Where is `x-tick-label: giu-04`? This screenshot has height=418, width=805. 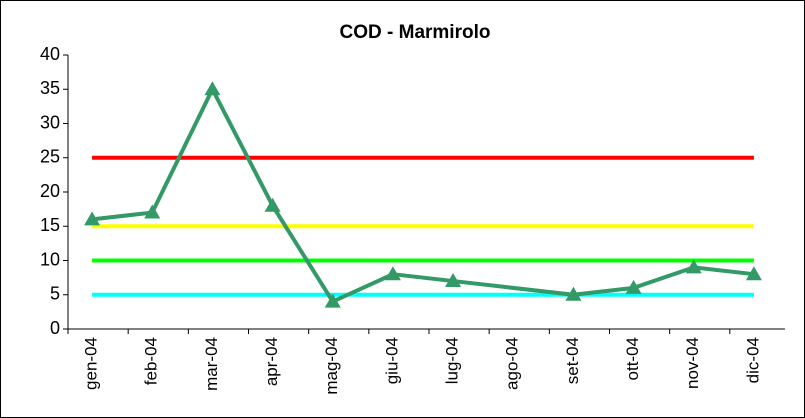 x-tick-label: giu-04 is located at coordinates (391, 360).